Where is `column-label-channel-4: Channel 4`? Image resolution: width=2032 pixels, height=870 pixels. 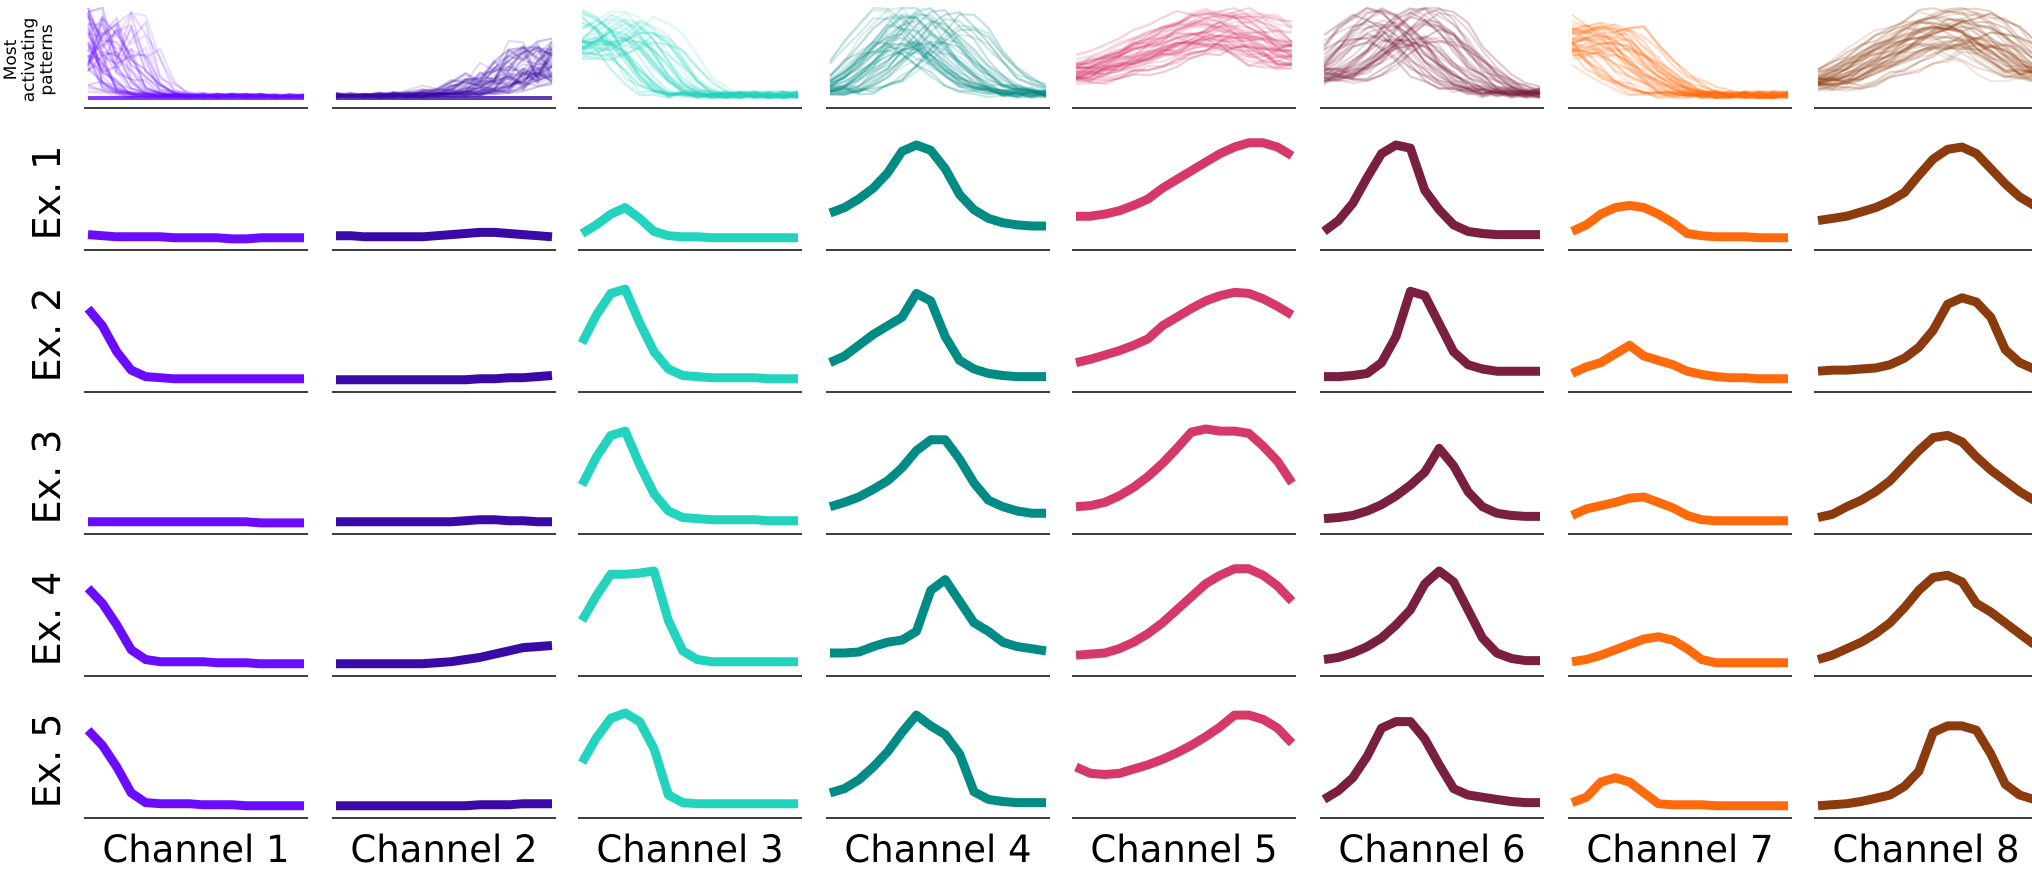 column-label-channel-4: Channel 4 is located at coordinates (937, 849).